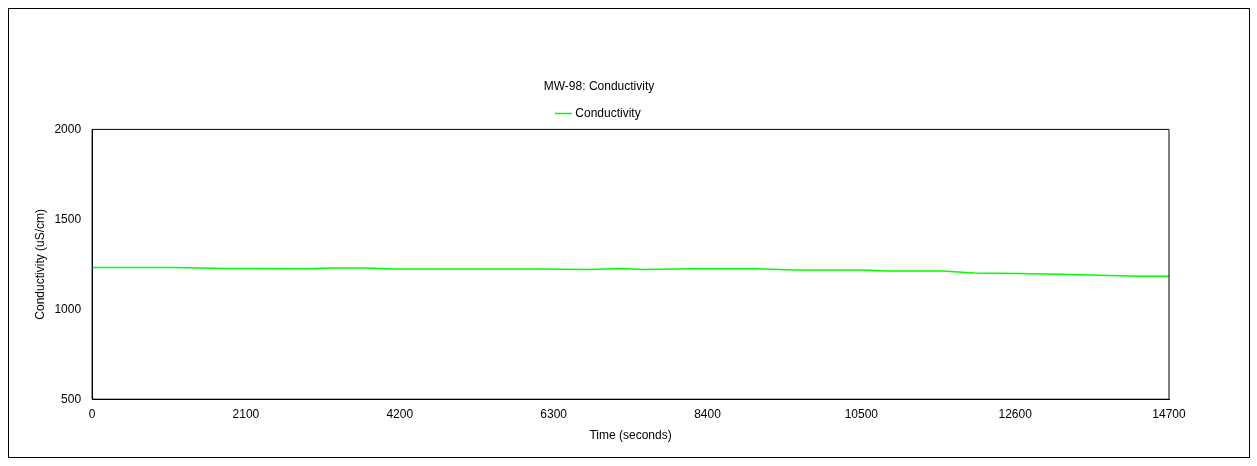  Describe the element at coordinates (1169, 413) in the screenshot. I see `x-tick-label: 14700` at that location.